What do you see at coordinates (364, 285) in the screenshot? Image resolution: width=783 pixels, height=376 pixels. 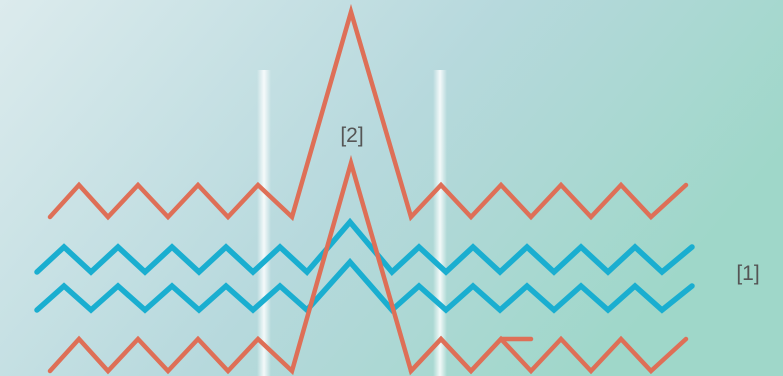 I see `blue-wave-lower` at bounding box center [364, 285].